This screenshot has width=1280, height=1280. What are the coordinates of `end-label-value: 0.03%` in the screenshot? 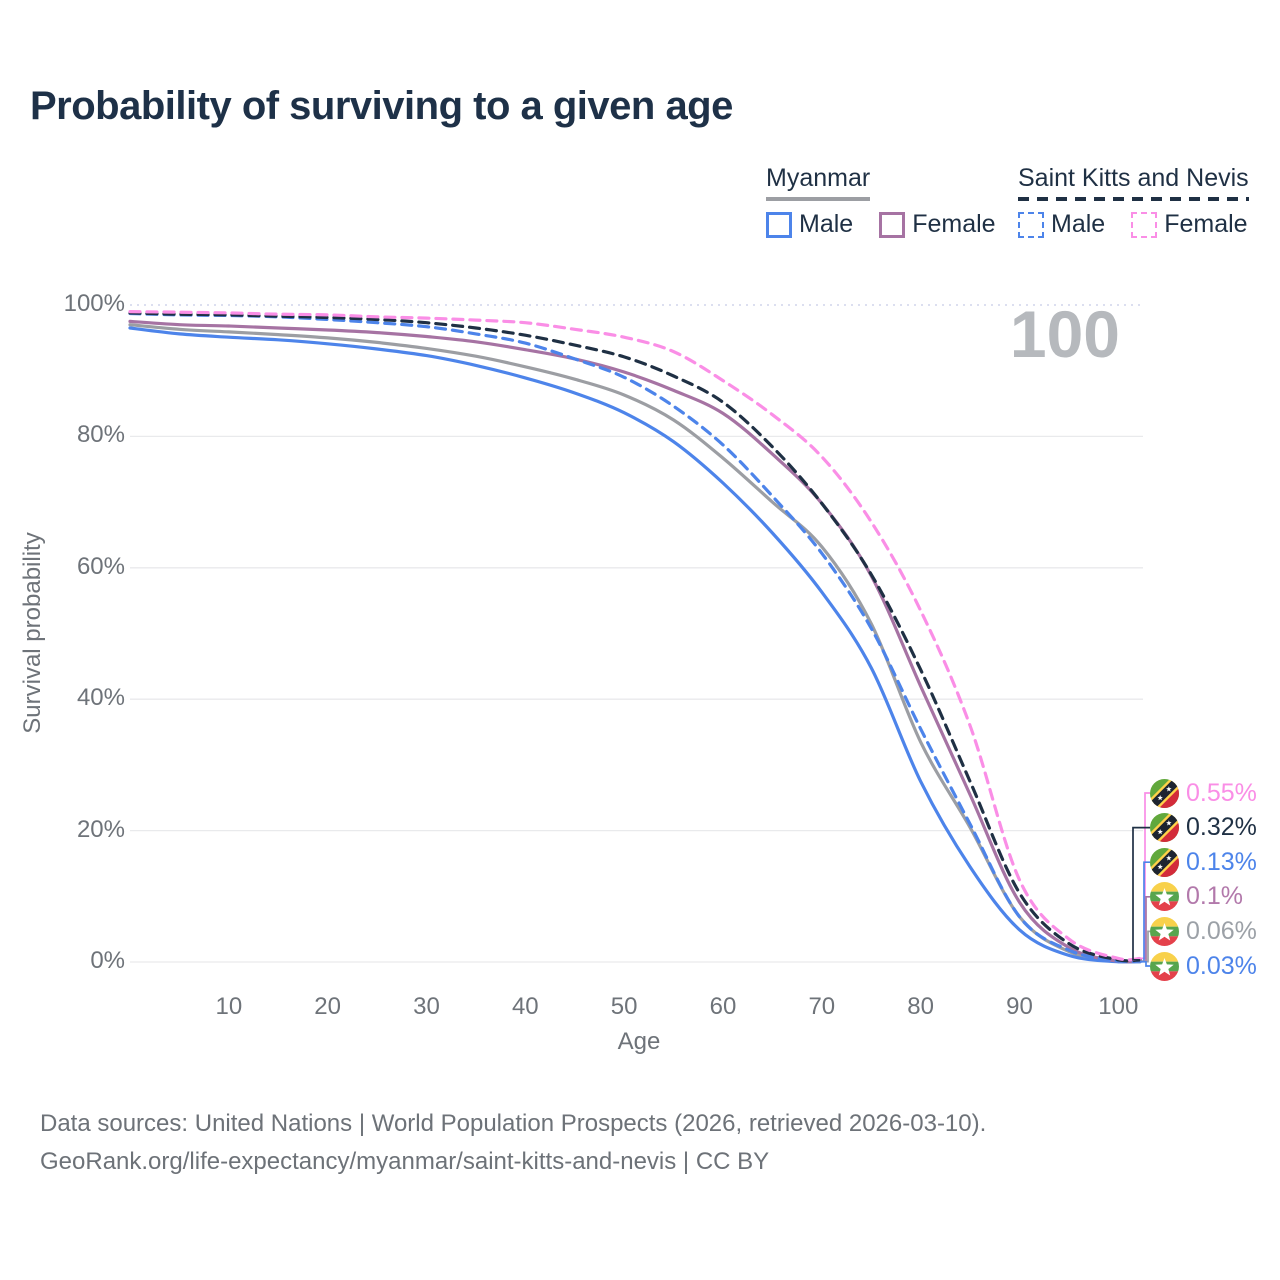 It's located at (1221, 965).